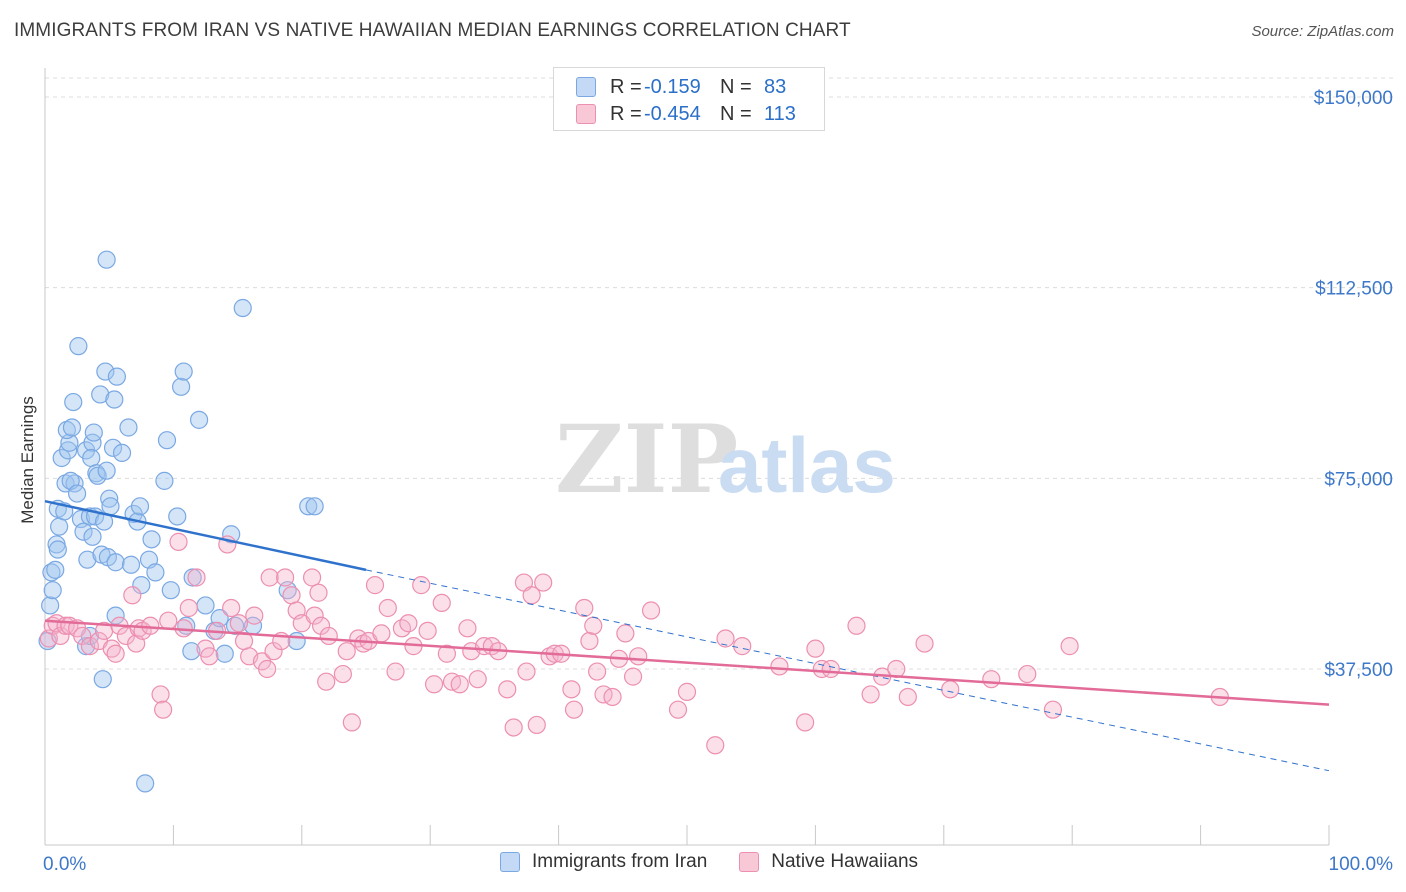  I want to click on n-value: 83, so click(775, 86).